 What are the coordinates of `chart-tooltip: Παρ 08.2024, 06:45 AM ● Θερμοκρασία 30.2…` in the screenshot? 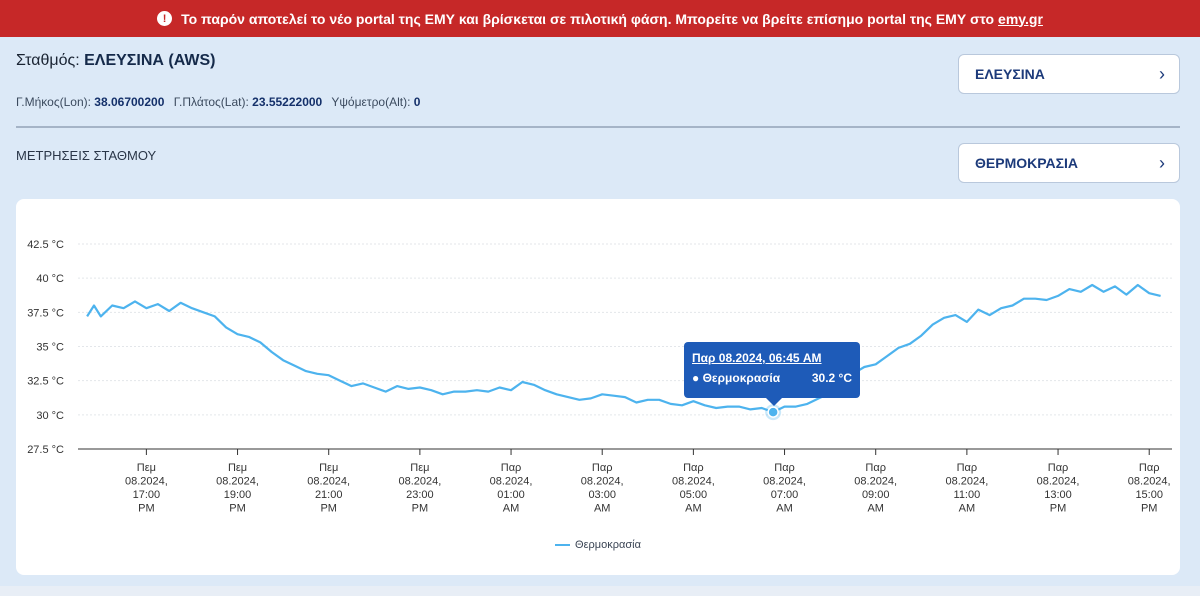 It's located at (772, 374).